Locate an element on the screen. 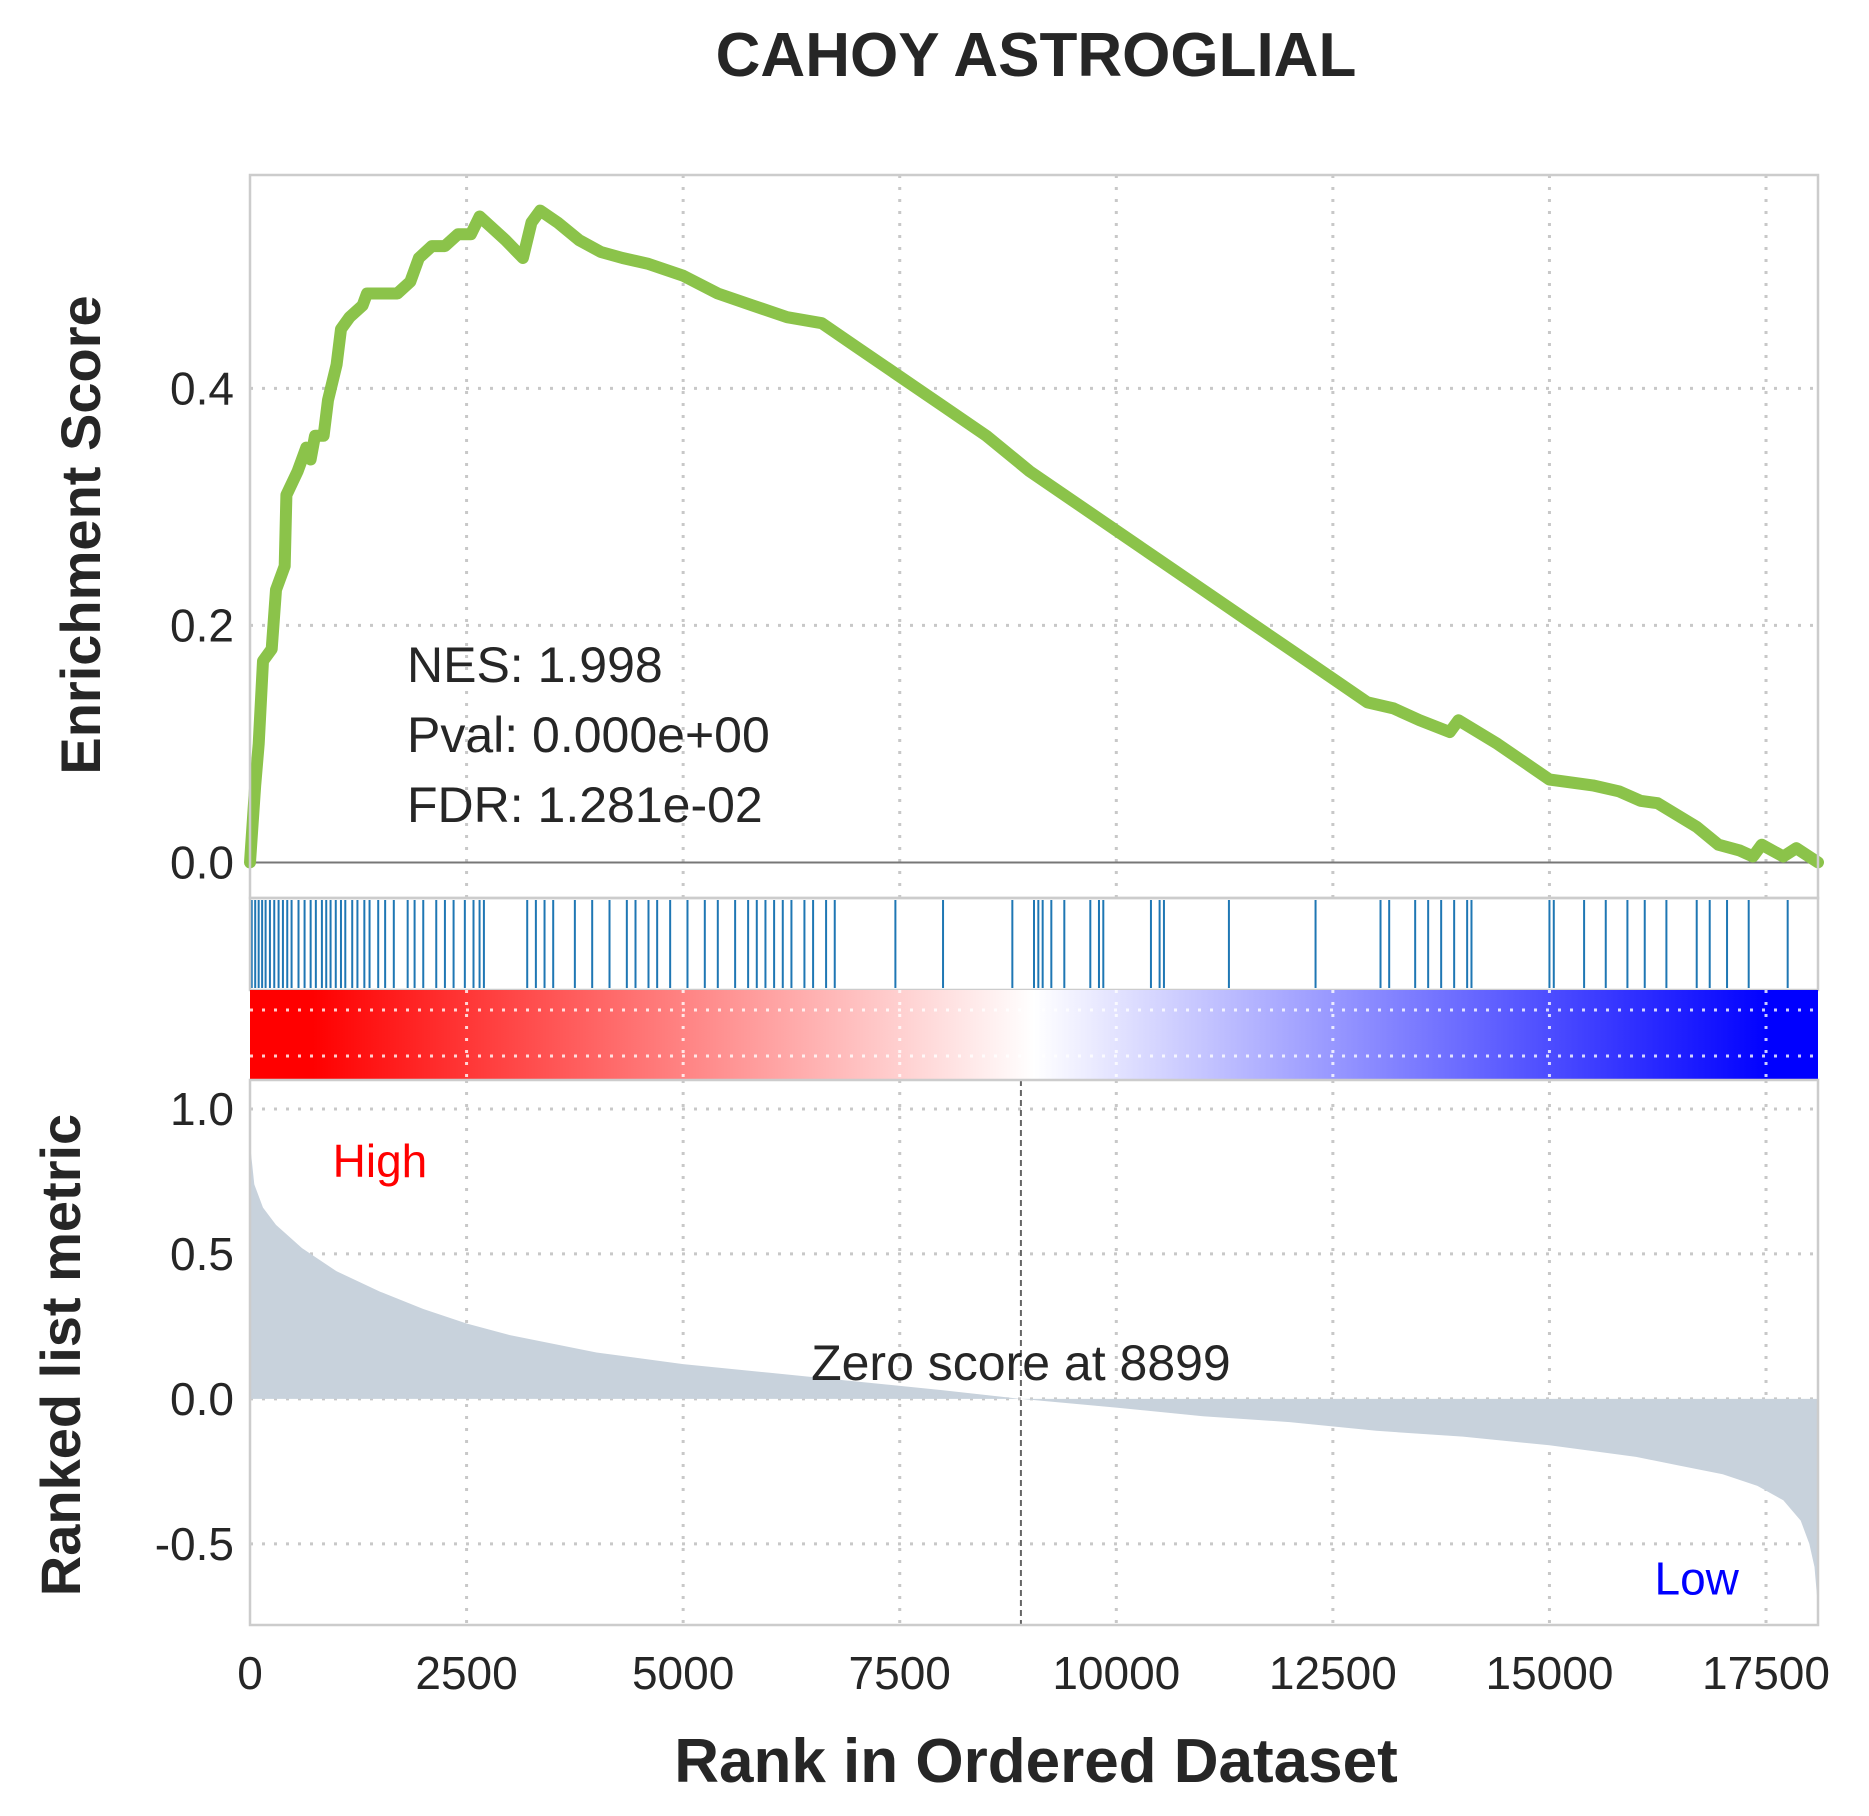 This screenshot has width=1869, height=1816. chart-title: CAHOY ASTROGLIAL is located at coordinates (1036, 55).